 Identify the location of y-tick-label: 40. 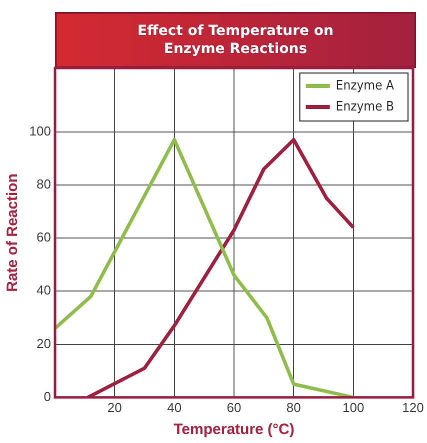
(43, 290).